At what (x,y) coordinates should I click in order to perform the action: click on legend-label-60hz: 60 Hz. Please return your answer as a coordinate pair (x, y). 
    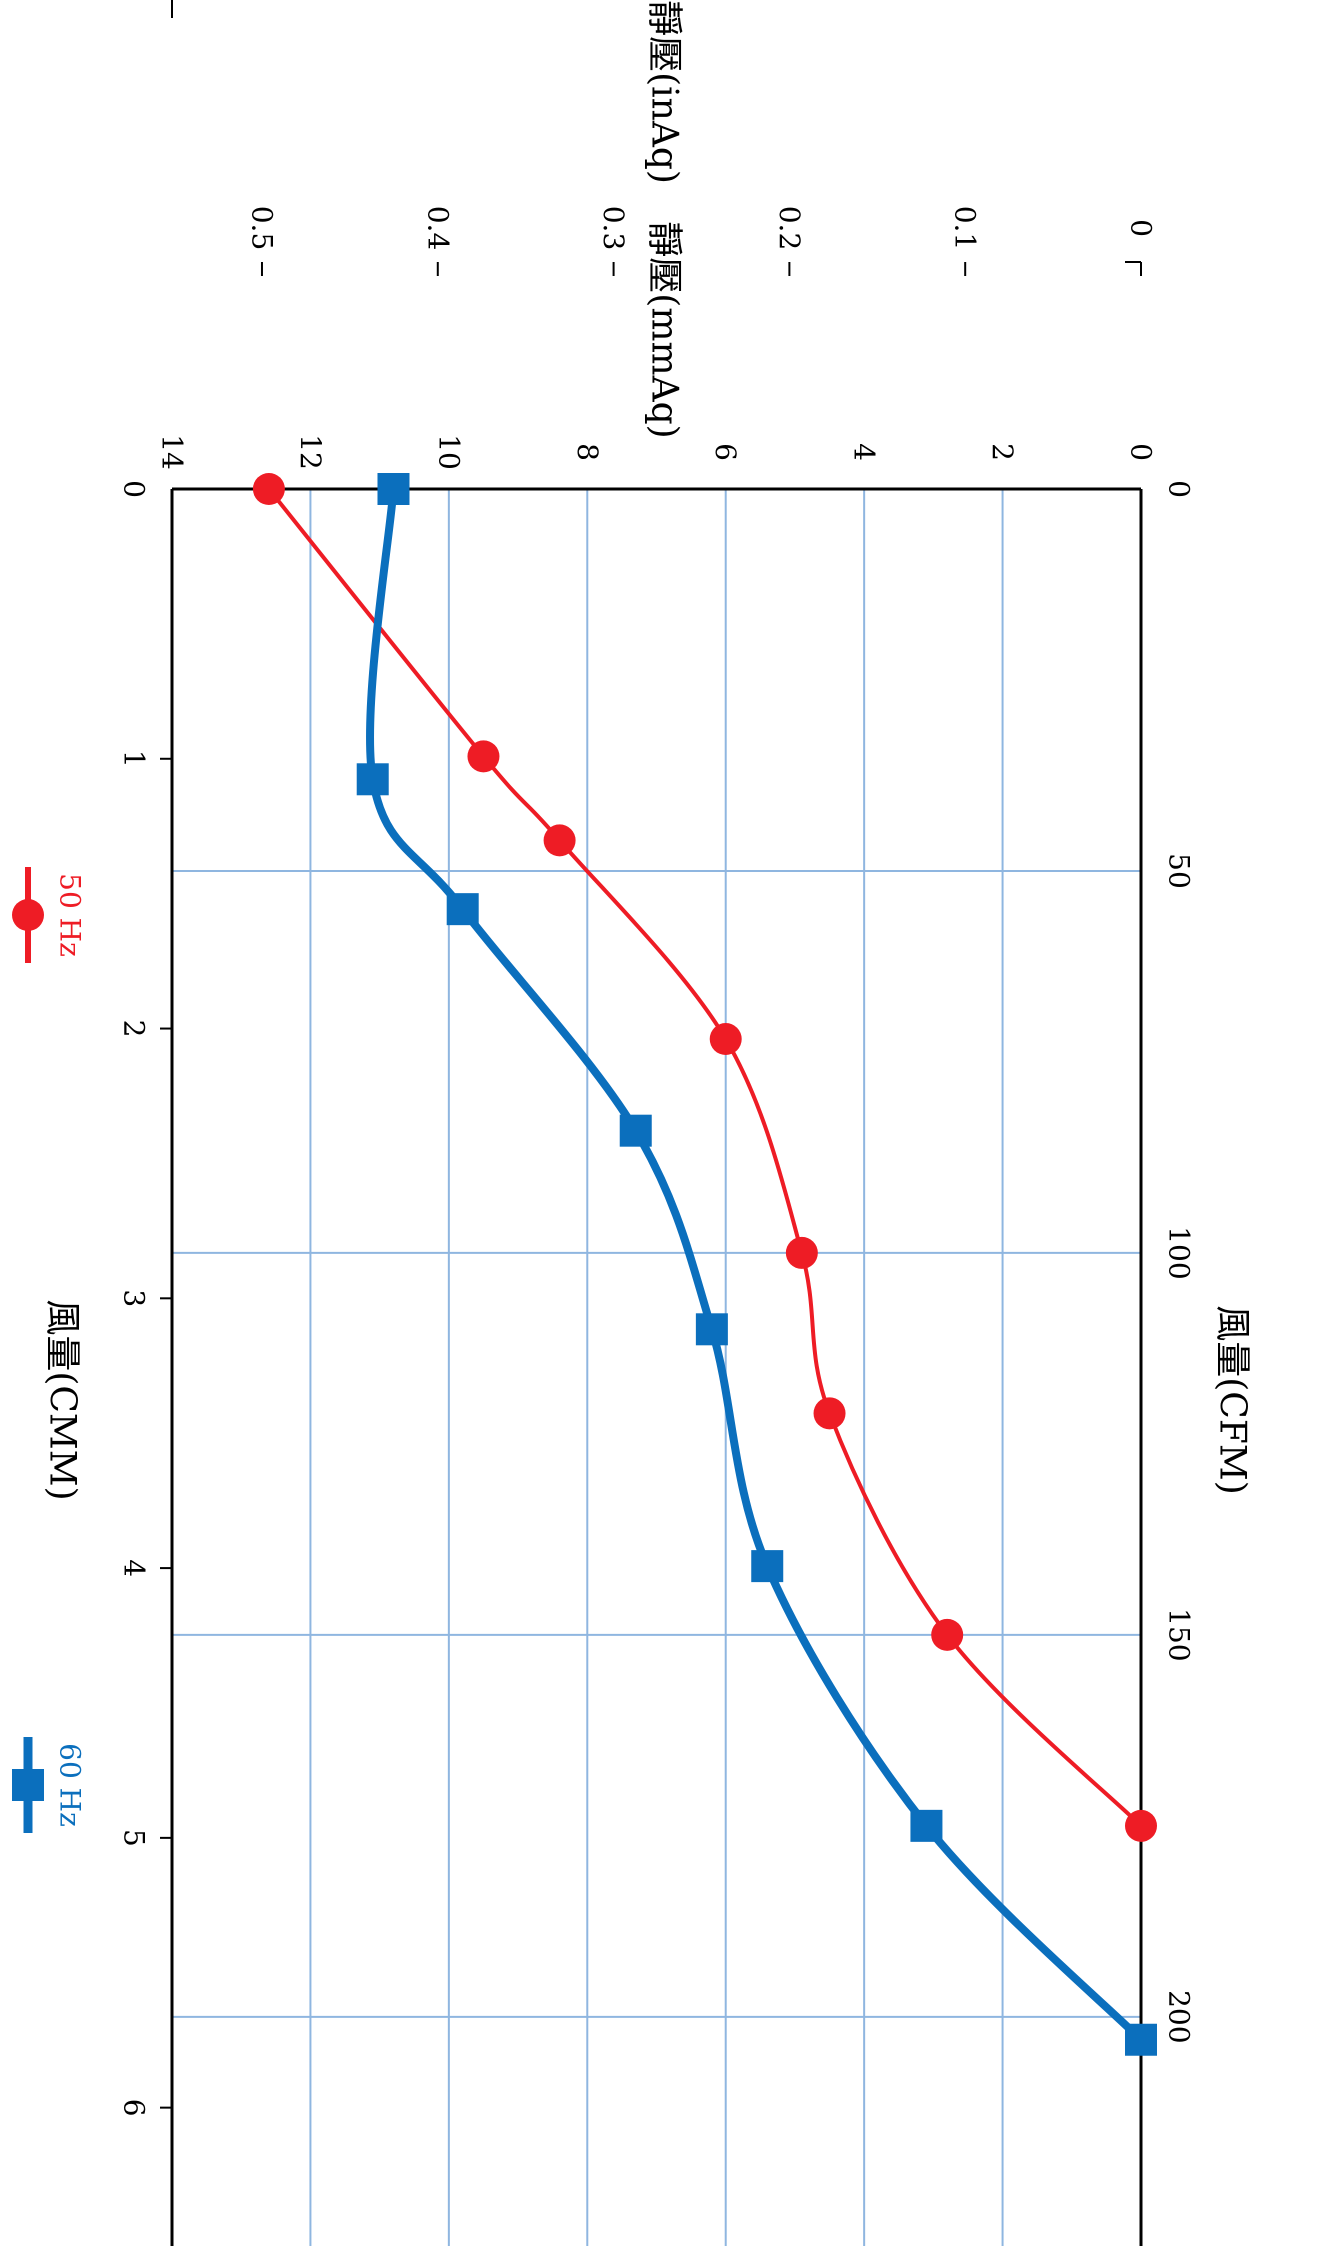
    Looking at the image, I should click on (70, 1785).